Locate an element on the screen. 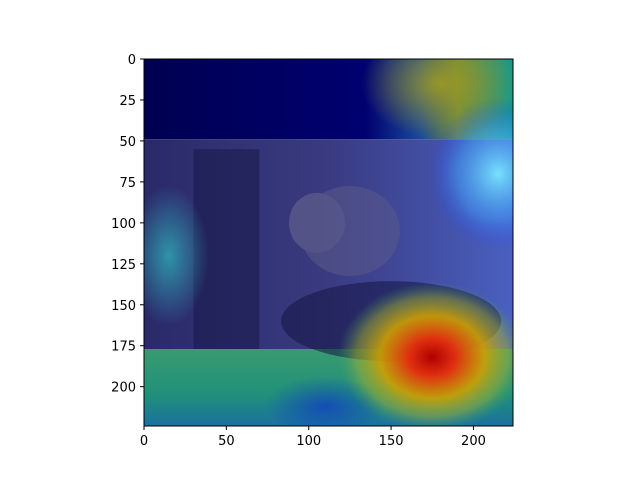  x-axis: 0 50 100 150 200 is located at coordinates (313, 437).